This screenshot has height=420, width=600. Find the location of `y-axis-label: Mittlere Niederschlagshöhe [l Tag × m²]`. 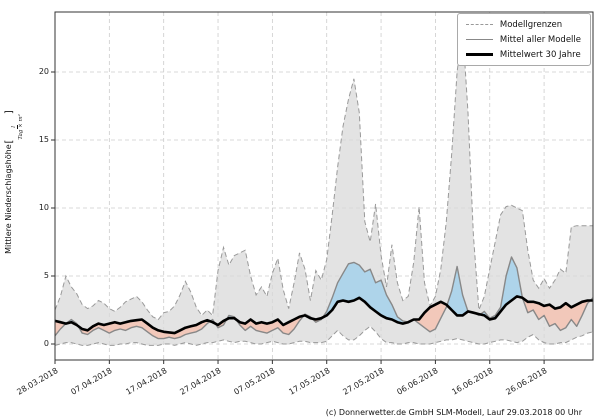

y-axis-label: Mittlere Niederschlagshöhe [l Tag × m²] is located at coordinates (14, 182).